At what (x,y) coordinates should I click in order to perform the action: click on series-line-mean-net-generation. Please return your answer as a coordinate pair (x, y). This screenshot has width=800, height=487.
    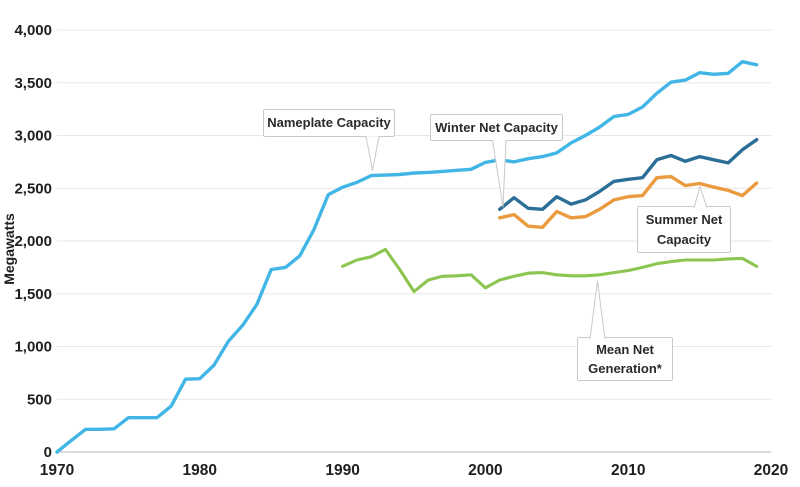
    Looking at the image, I should click on (550, 270).